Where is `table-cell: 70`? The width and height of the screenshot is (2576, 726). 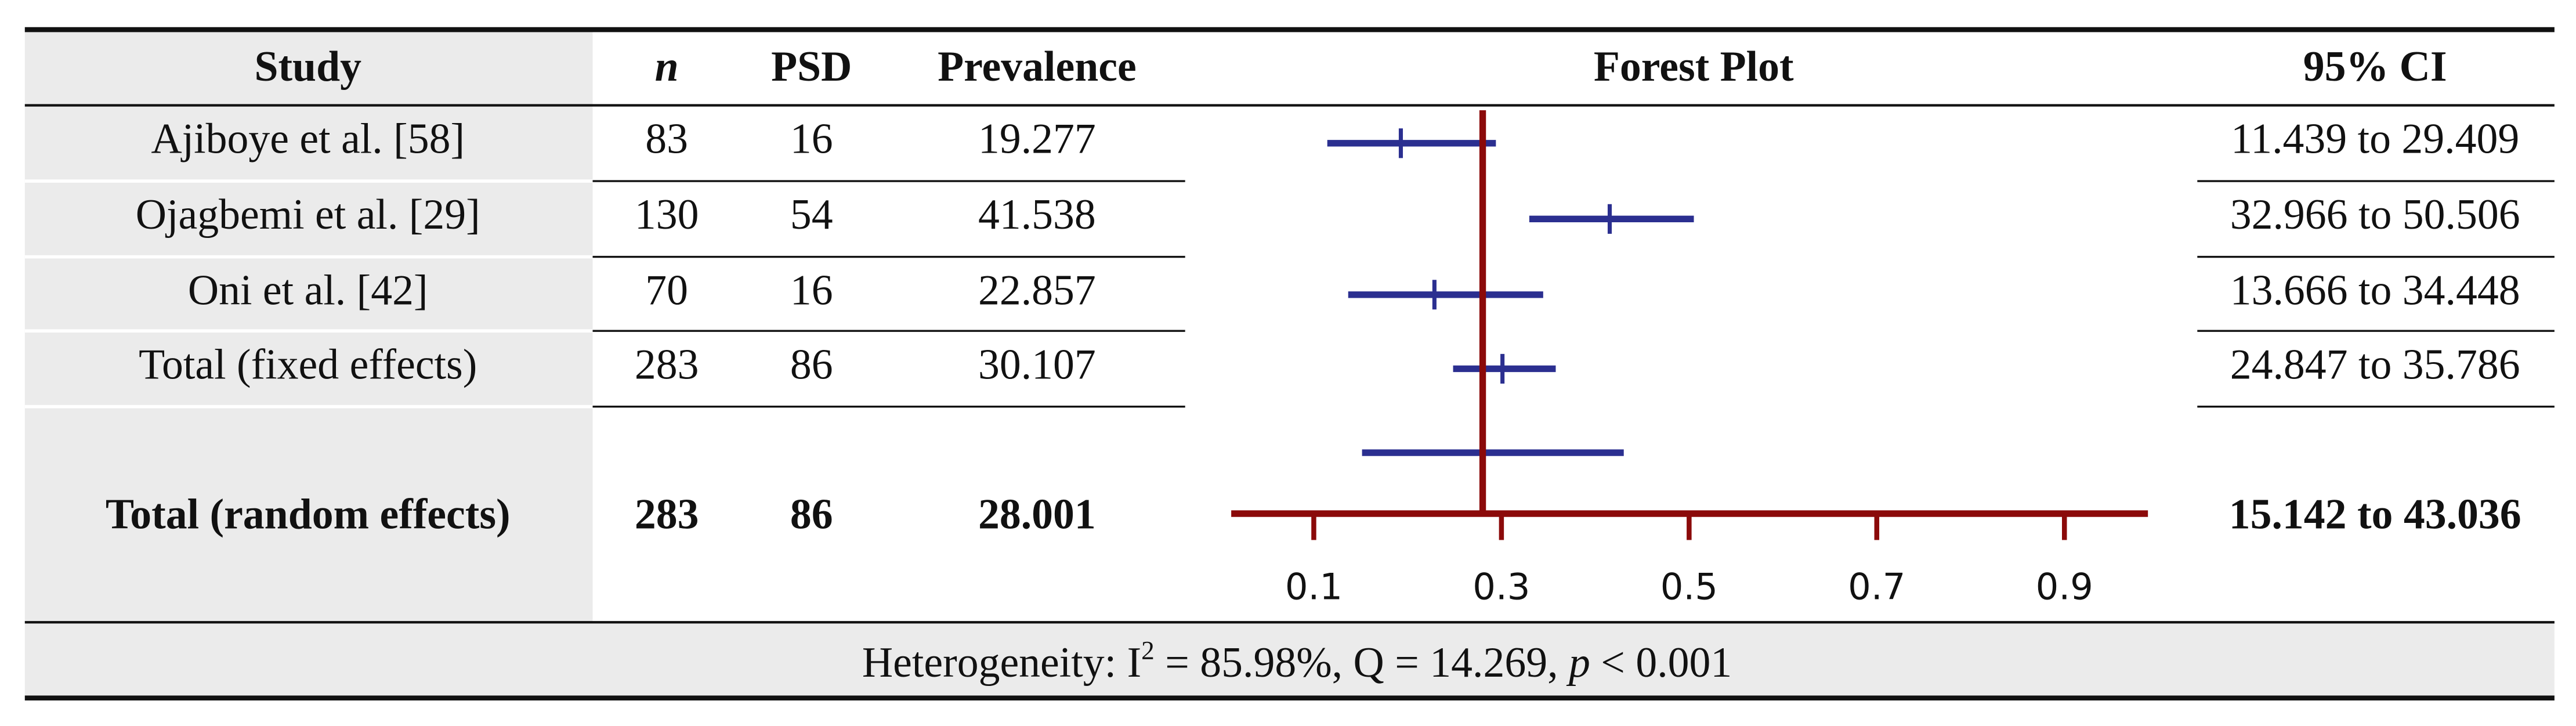
table-cell: 70 is located at coordinates (666, 290).